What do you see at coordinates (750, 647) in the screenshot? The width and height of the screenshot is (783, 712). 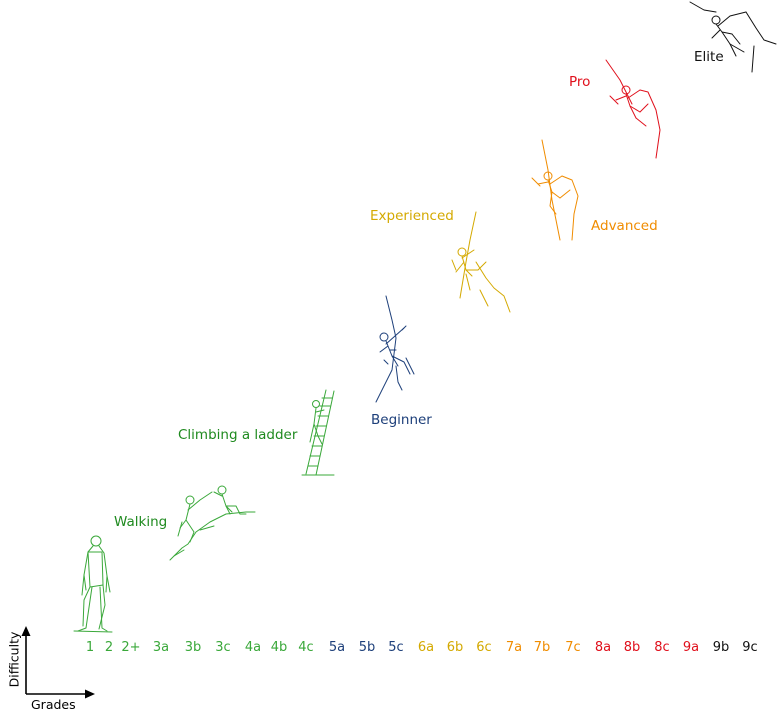 I see `grade-label: 9c` at bounding box center [750, 647].